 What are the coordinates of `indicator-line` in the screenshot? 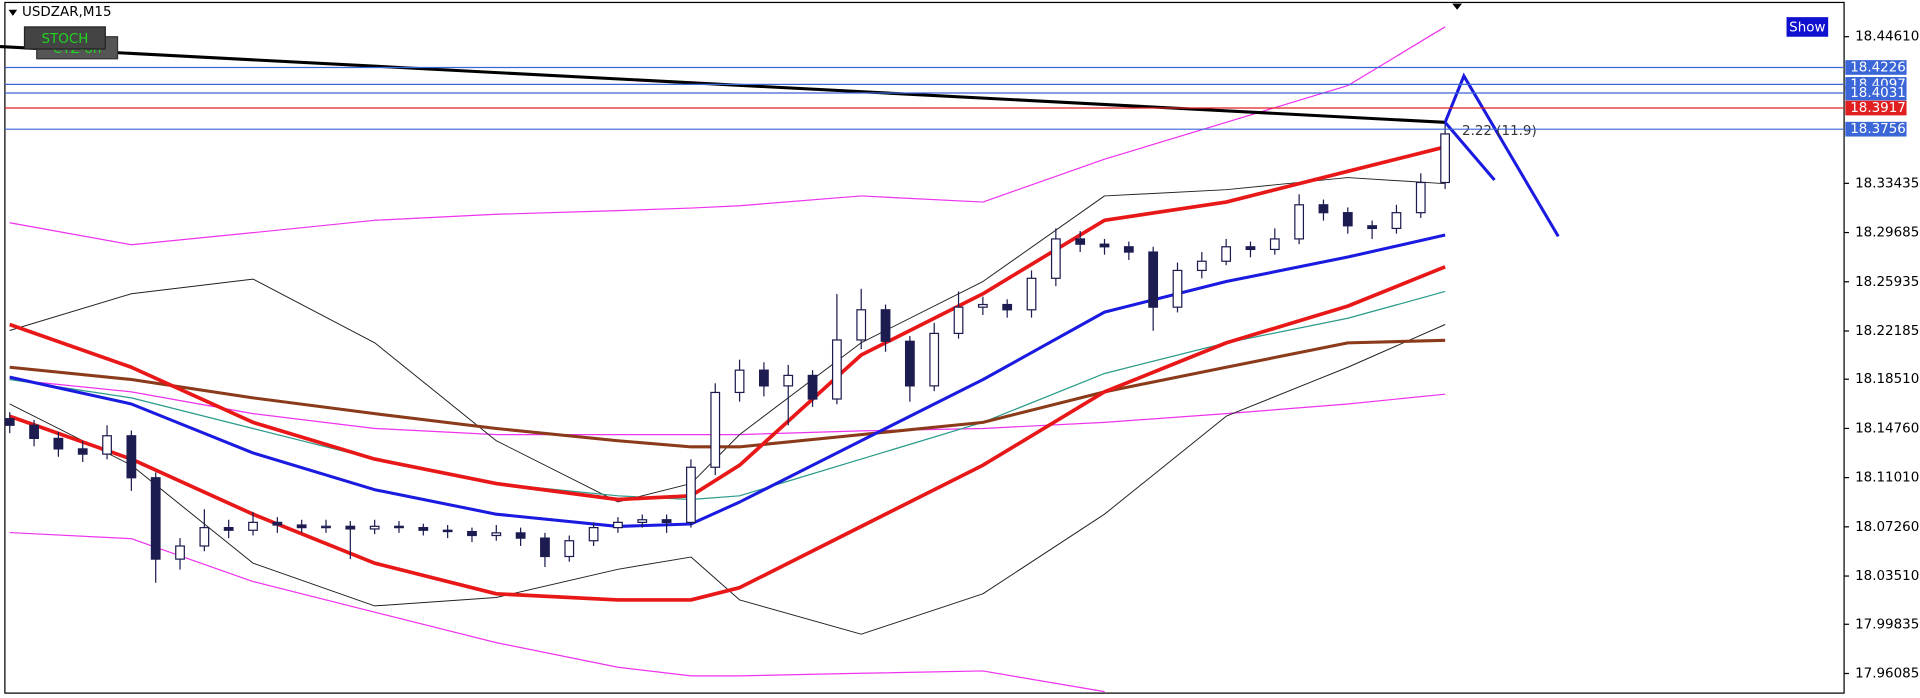 It's located at (557, 612).